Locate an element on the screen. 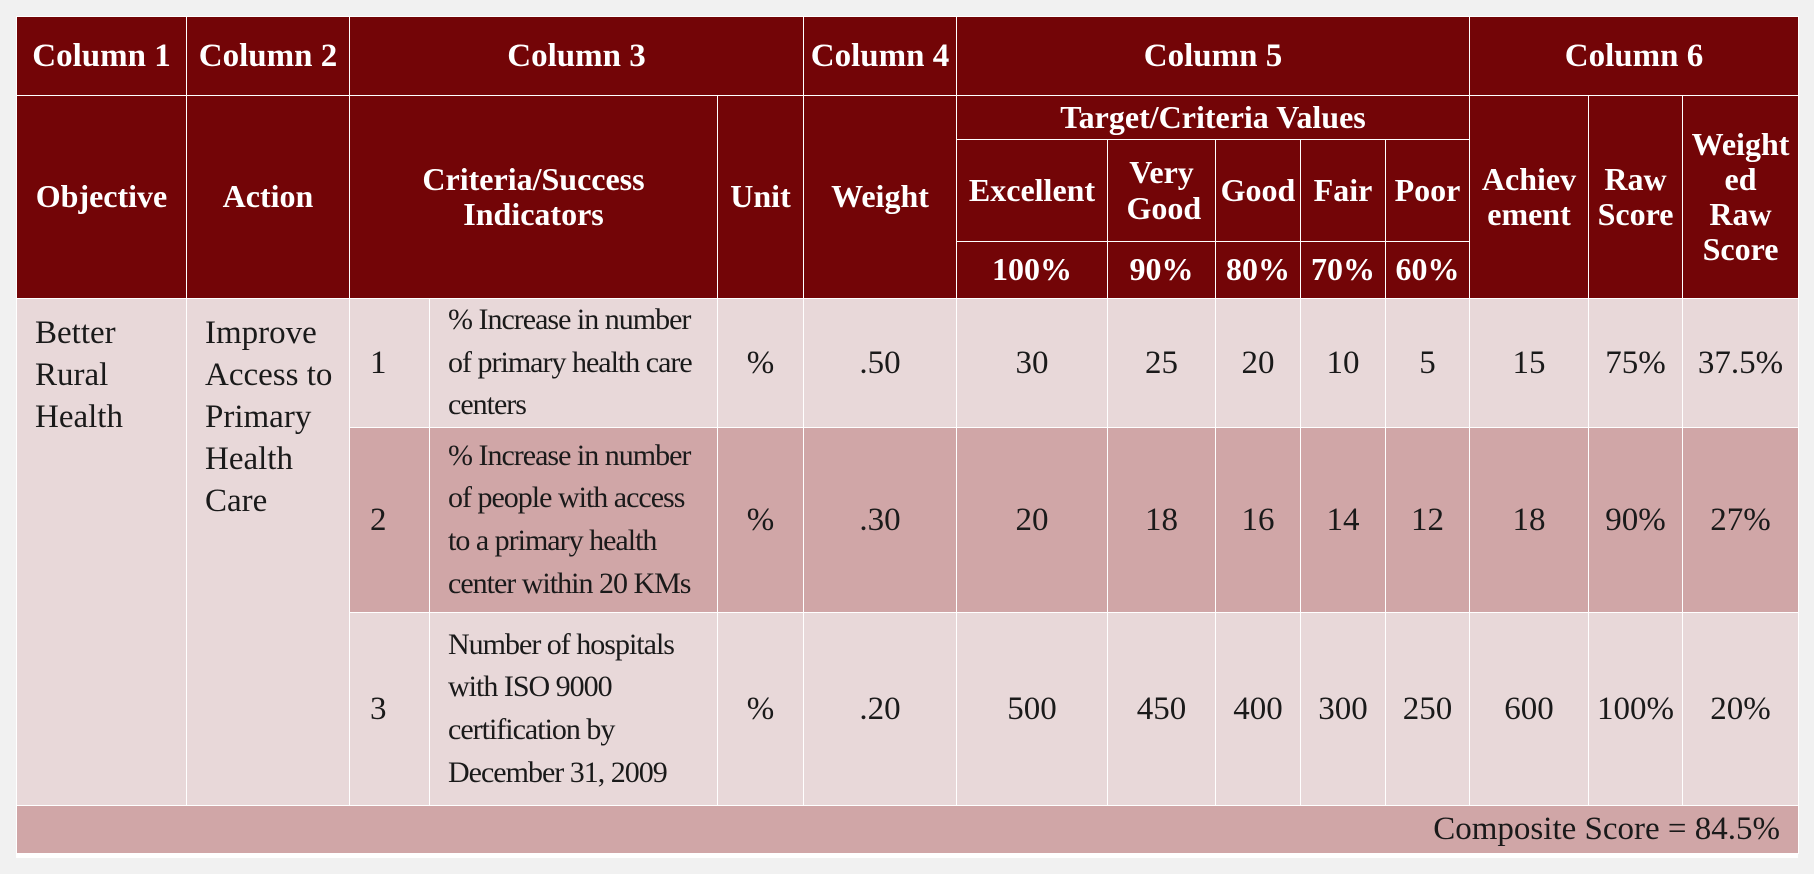 The width and height of the screenshot is (1814, 874). raw-score-cell: 90% is located at coordinates (1635, 520).